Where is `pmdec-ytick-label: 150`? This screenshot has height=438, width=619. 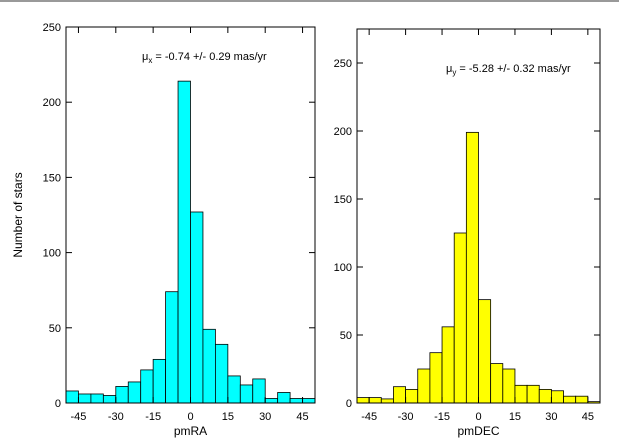 pmdec-ytick-label: 150 is located at coordinates (343, 200).